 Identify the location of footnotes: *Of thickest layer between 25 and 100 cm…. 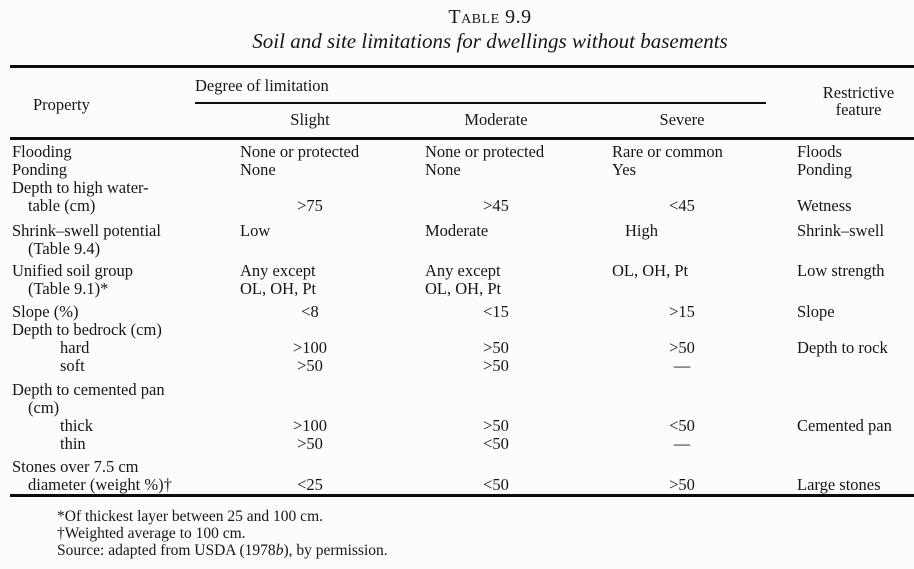
(457, 528).